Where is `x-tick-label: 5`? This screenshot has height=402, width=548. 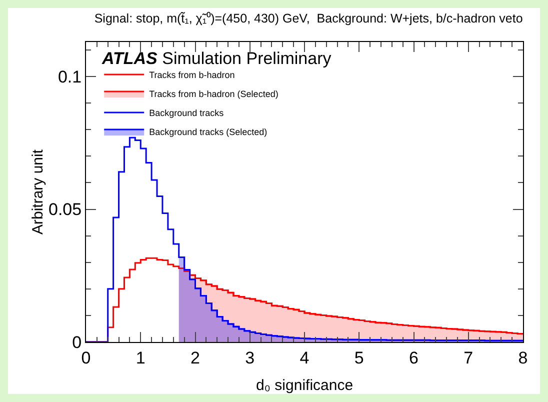
x-tick-label: 5 is located at coordinates (359, 358).